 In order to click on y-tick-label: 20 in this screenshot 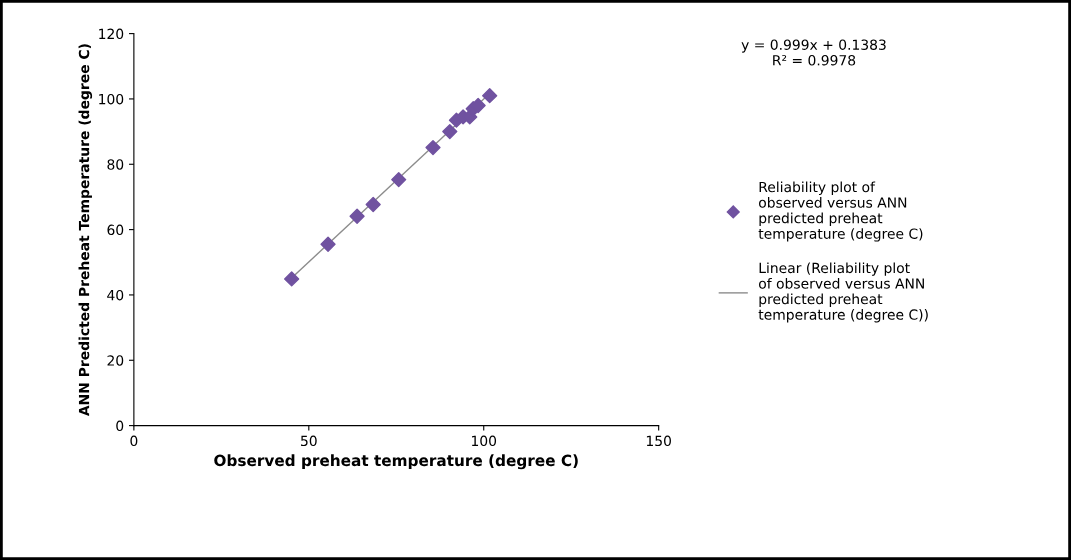, I will do `click(115, 360)`.